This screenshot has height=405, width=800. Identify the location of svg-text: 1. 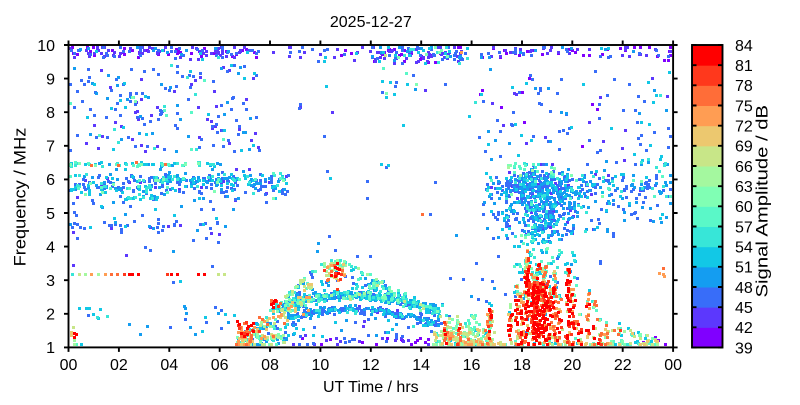
(50, 348).